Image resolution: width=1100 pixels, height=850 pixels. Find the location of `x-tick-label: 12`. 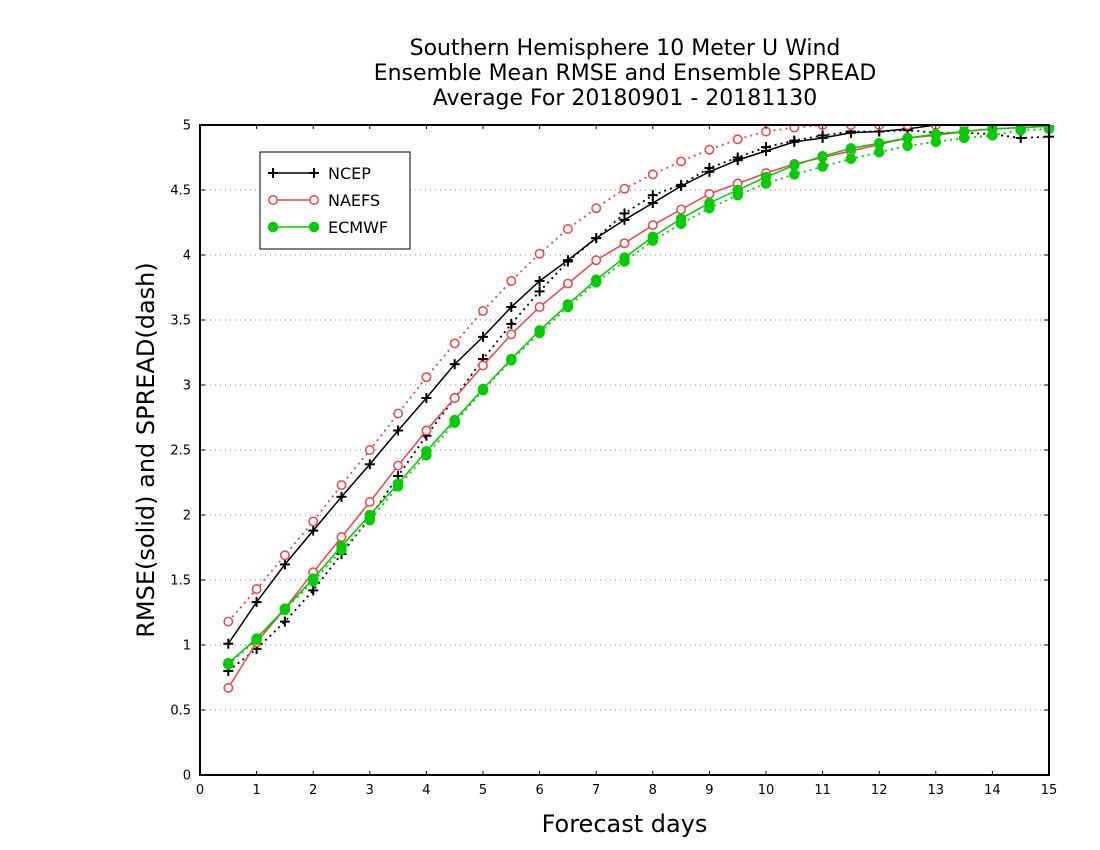

x-tick-label: 12 is located at coordinates (879, 790).